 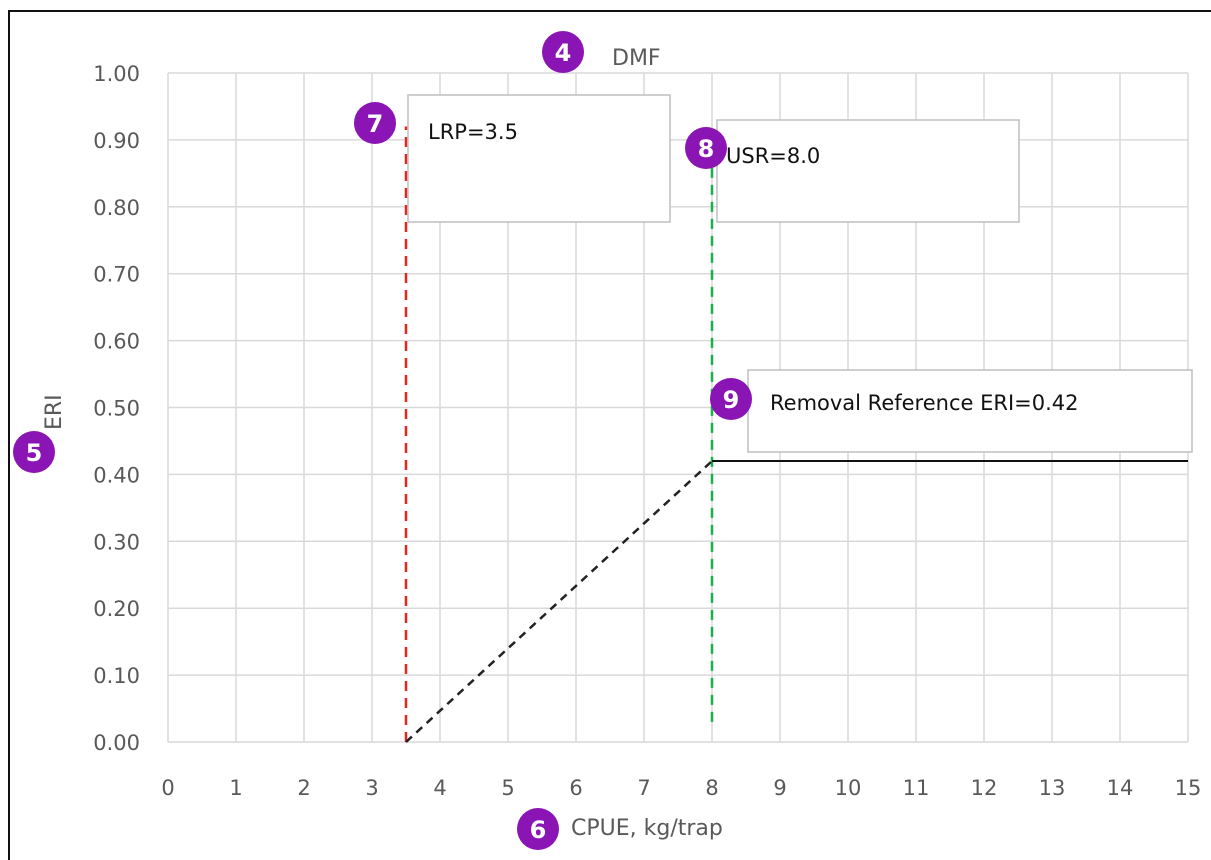 What do you see at coordinates (779, 788) in the screenshot?
I see `x-tick-label: 9` at bounding box center [779, 788].